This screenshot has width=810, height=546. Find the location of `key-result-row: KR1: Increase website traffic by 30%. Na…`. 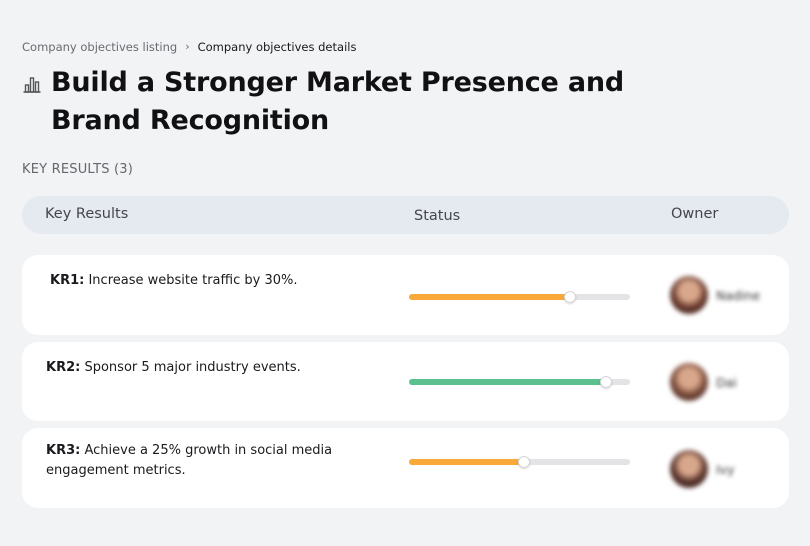

key-result-row: KR1: Increase website traffic by 30%. Na… is located at coordinates (405, 295).